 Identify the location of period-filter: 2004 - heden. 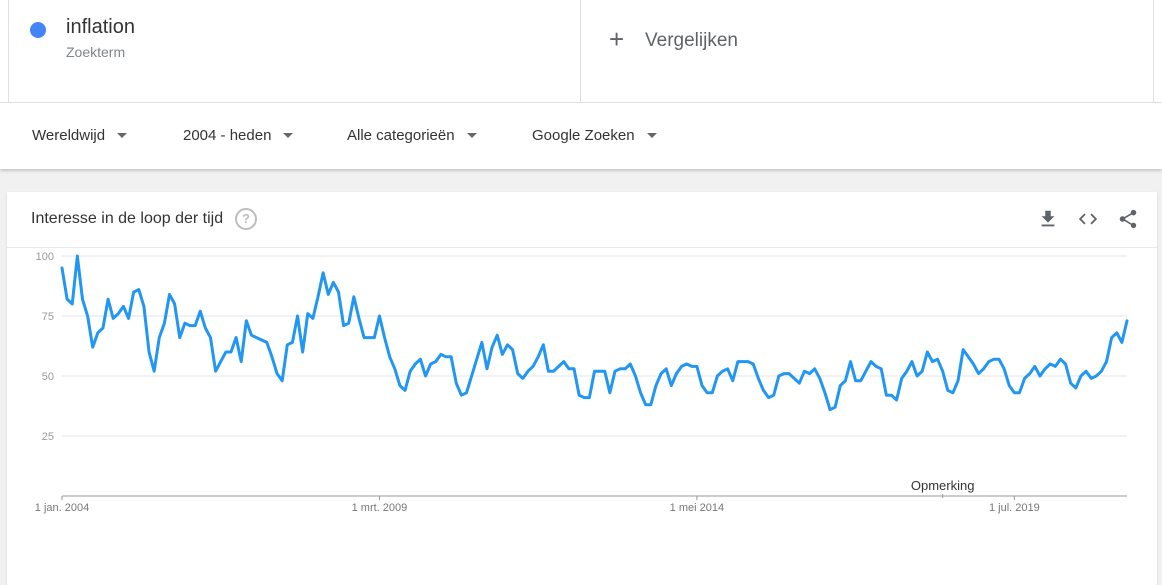
(238, 135).